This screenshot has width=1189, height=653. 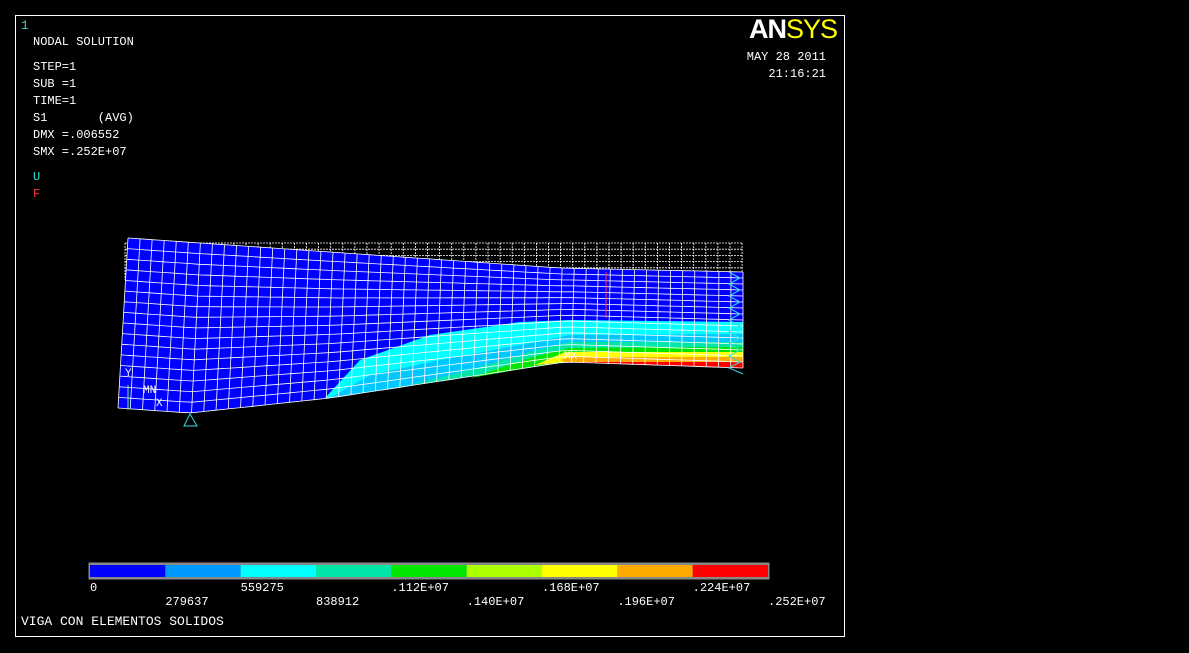 What do you see at coordinates (786, 57) in the screenshot?
I see `date: MAY 28 2011` at bounding box center [786, 57].